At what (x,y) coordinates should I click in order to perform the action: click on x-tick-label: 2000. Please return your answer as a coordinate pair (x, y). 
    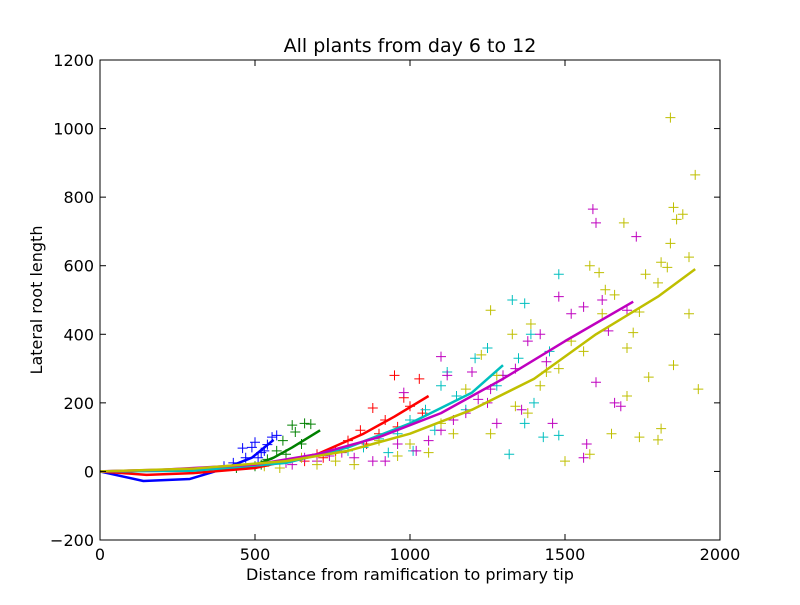
    Looking at the image, I should click on (720, 554).